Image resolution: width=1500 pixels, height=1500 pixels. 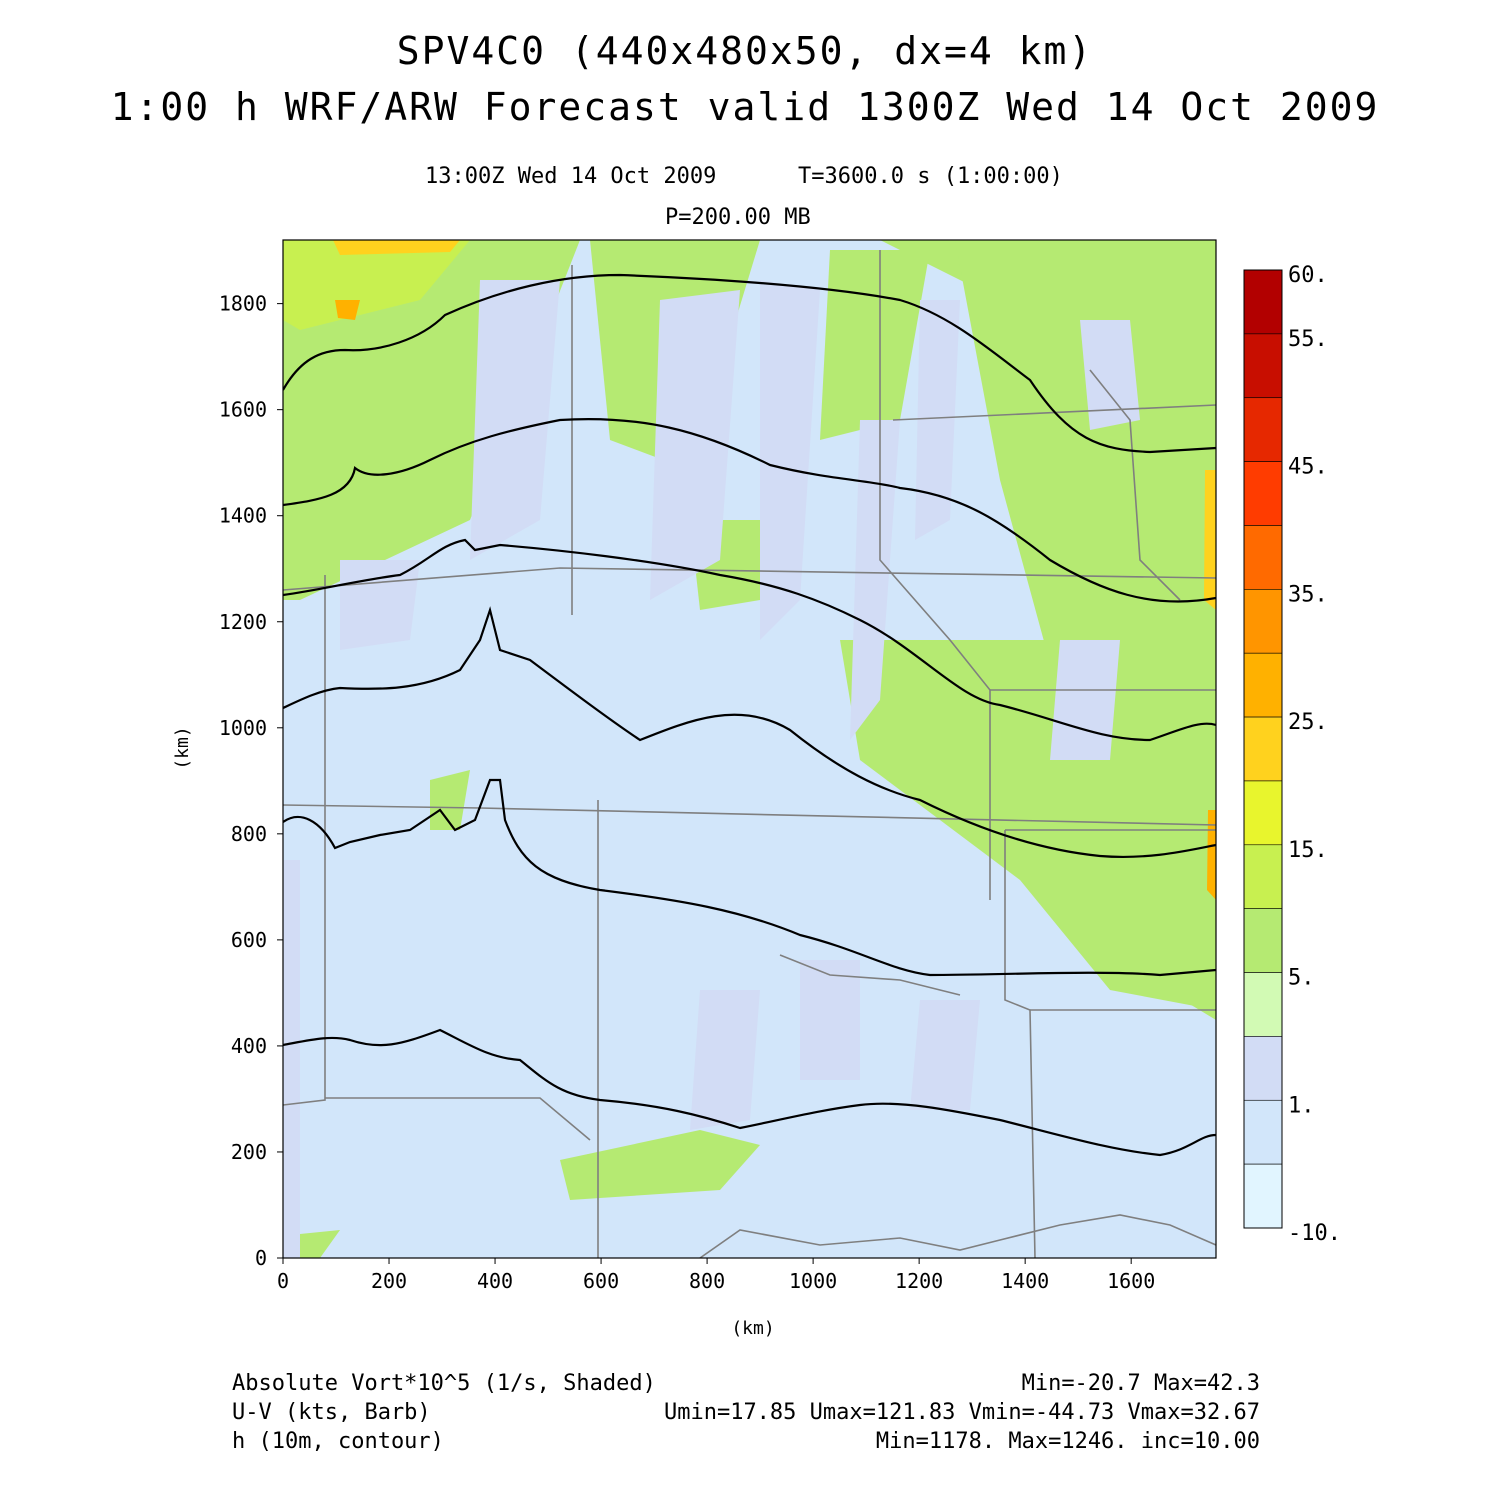 I want to click on colorbar-label: 1., so click(x=1301, y=1105).